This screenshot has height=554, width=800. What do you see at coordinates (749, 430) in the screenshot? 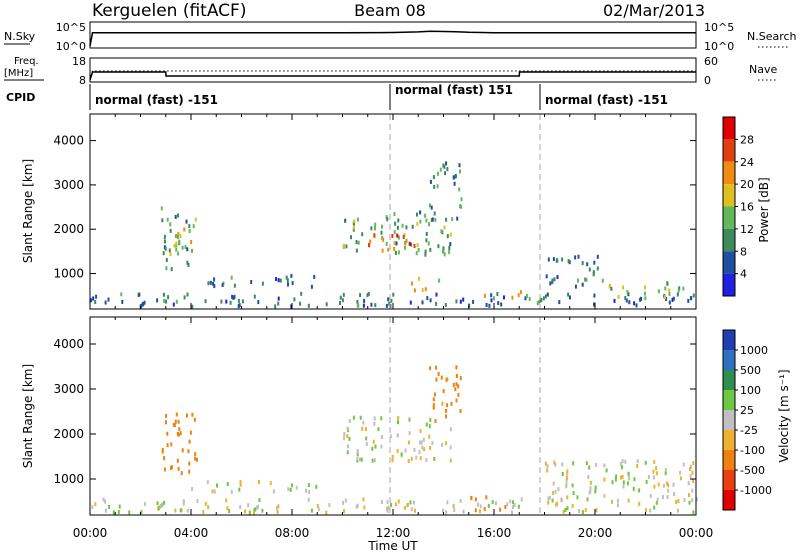
I see `colorbar-tick-label: -25` at bounding box center [749, 430].